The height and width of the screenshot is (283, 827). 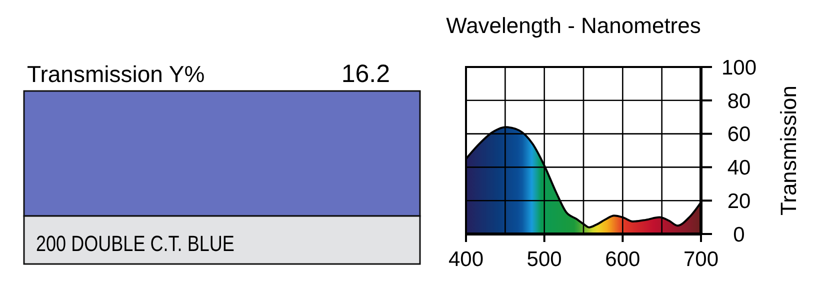 I want to click on y-tick-label: 40, so click(x=739, y=168).